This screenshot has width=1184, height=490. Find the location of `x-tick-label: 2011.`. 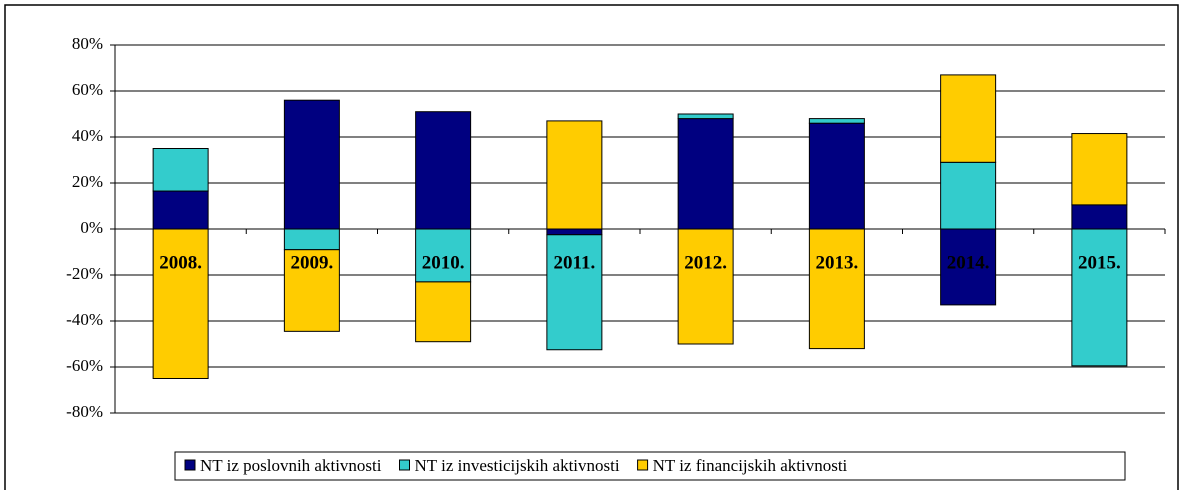

x-tick-label: 2011. is located at coordinates (575, 262).